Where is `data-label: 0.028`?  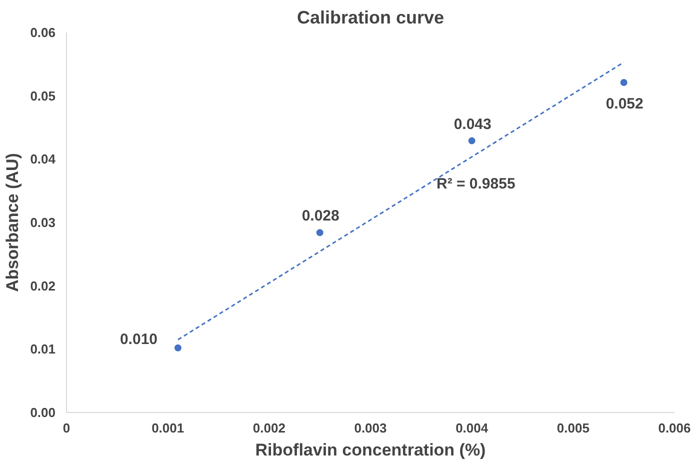
data-label: 0.028 is located at coordinates (321, 216).